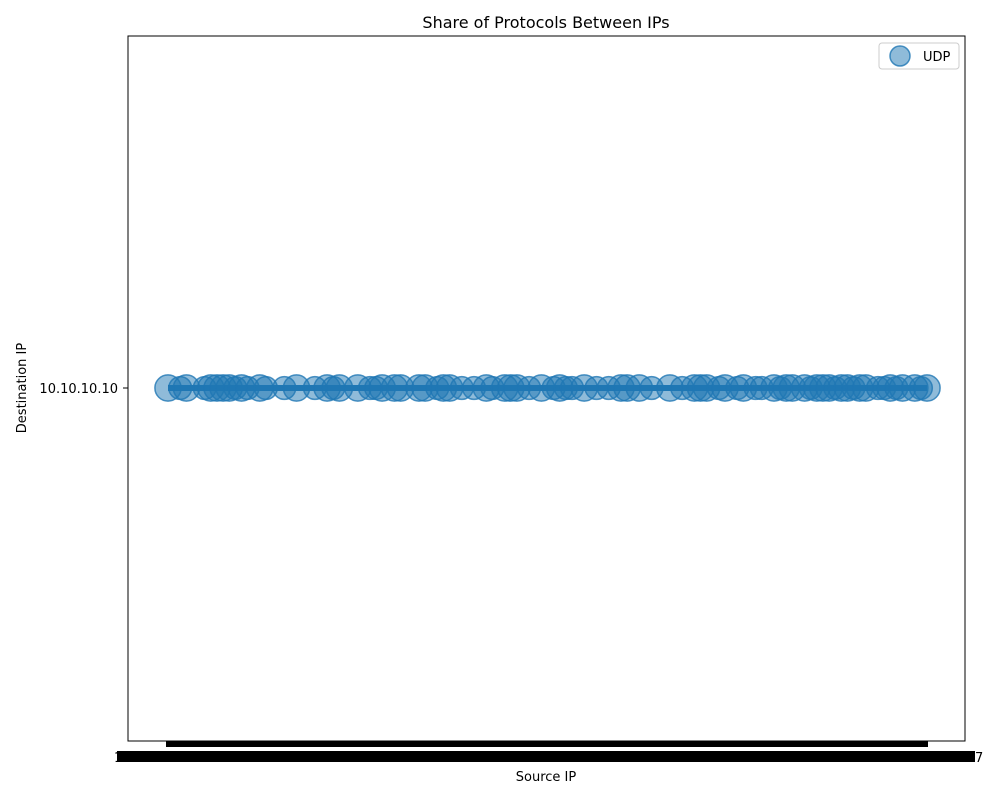 Image resolution: width=1000 pixels, height=800 pixels. Describe the element at coordinates (937, 57) in the screenshot. I see `legend-label: UDP` at that location.